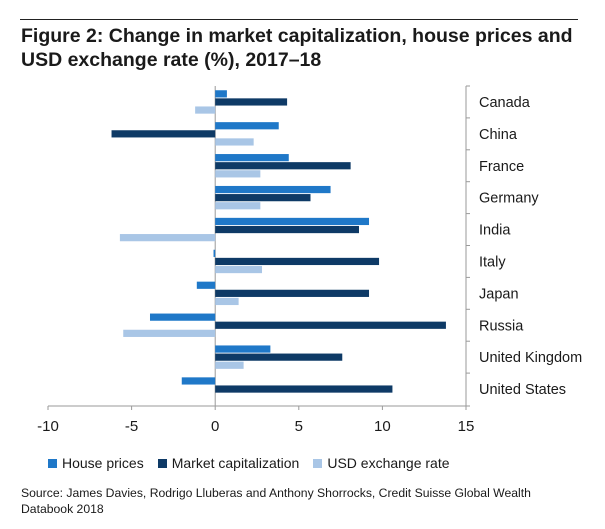  I want to click on category-label: China, so click(498, 135).